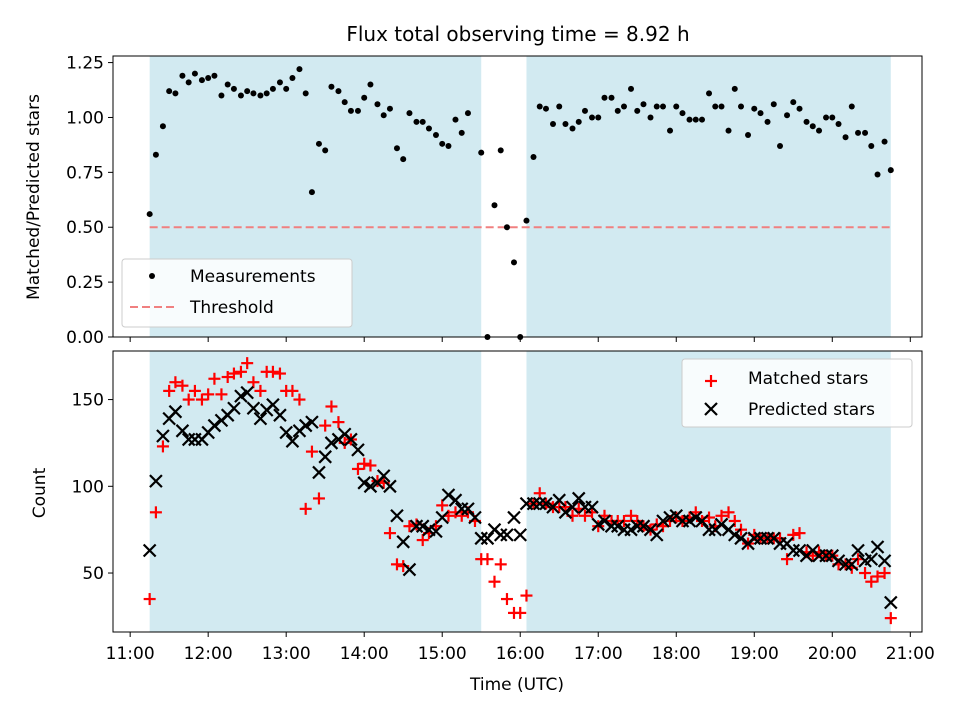 The width and height of the screenshot is (960, 720). What do you see at coordinates (130, 654) in the screenshot?
I see `x-tick-label: 11:00` at bounding box center [130, 654].